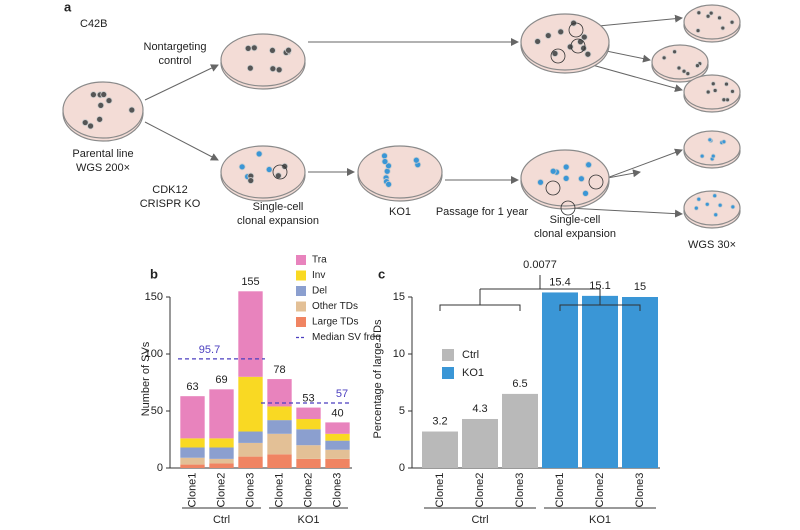 This screenshot has height=530, width=800. What do you see at coordinates (146, 378) in the screenshot?
I see `y-axis-label: Number of SVs` at bounding box center [146, 378].